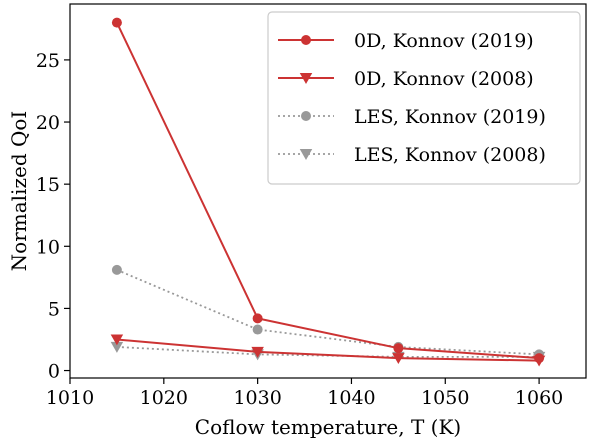 The height and width of the screenshot is (446, 591). What do you see at coordinates (54, 309) in the screenshot?
I see `y-tick-label: 5` at bounding box center [54, 309].